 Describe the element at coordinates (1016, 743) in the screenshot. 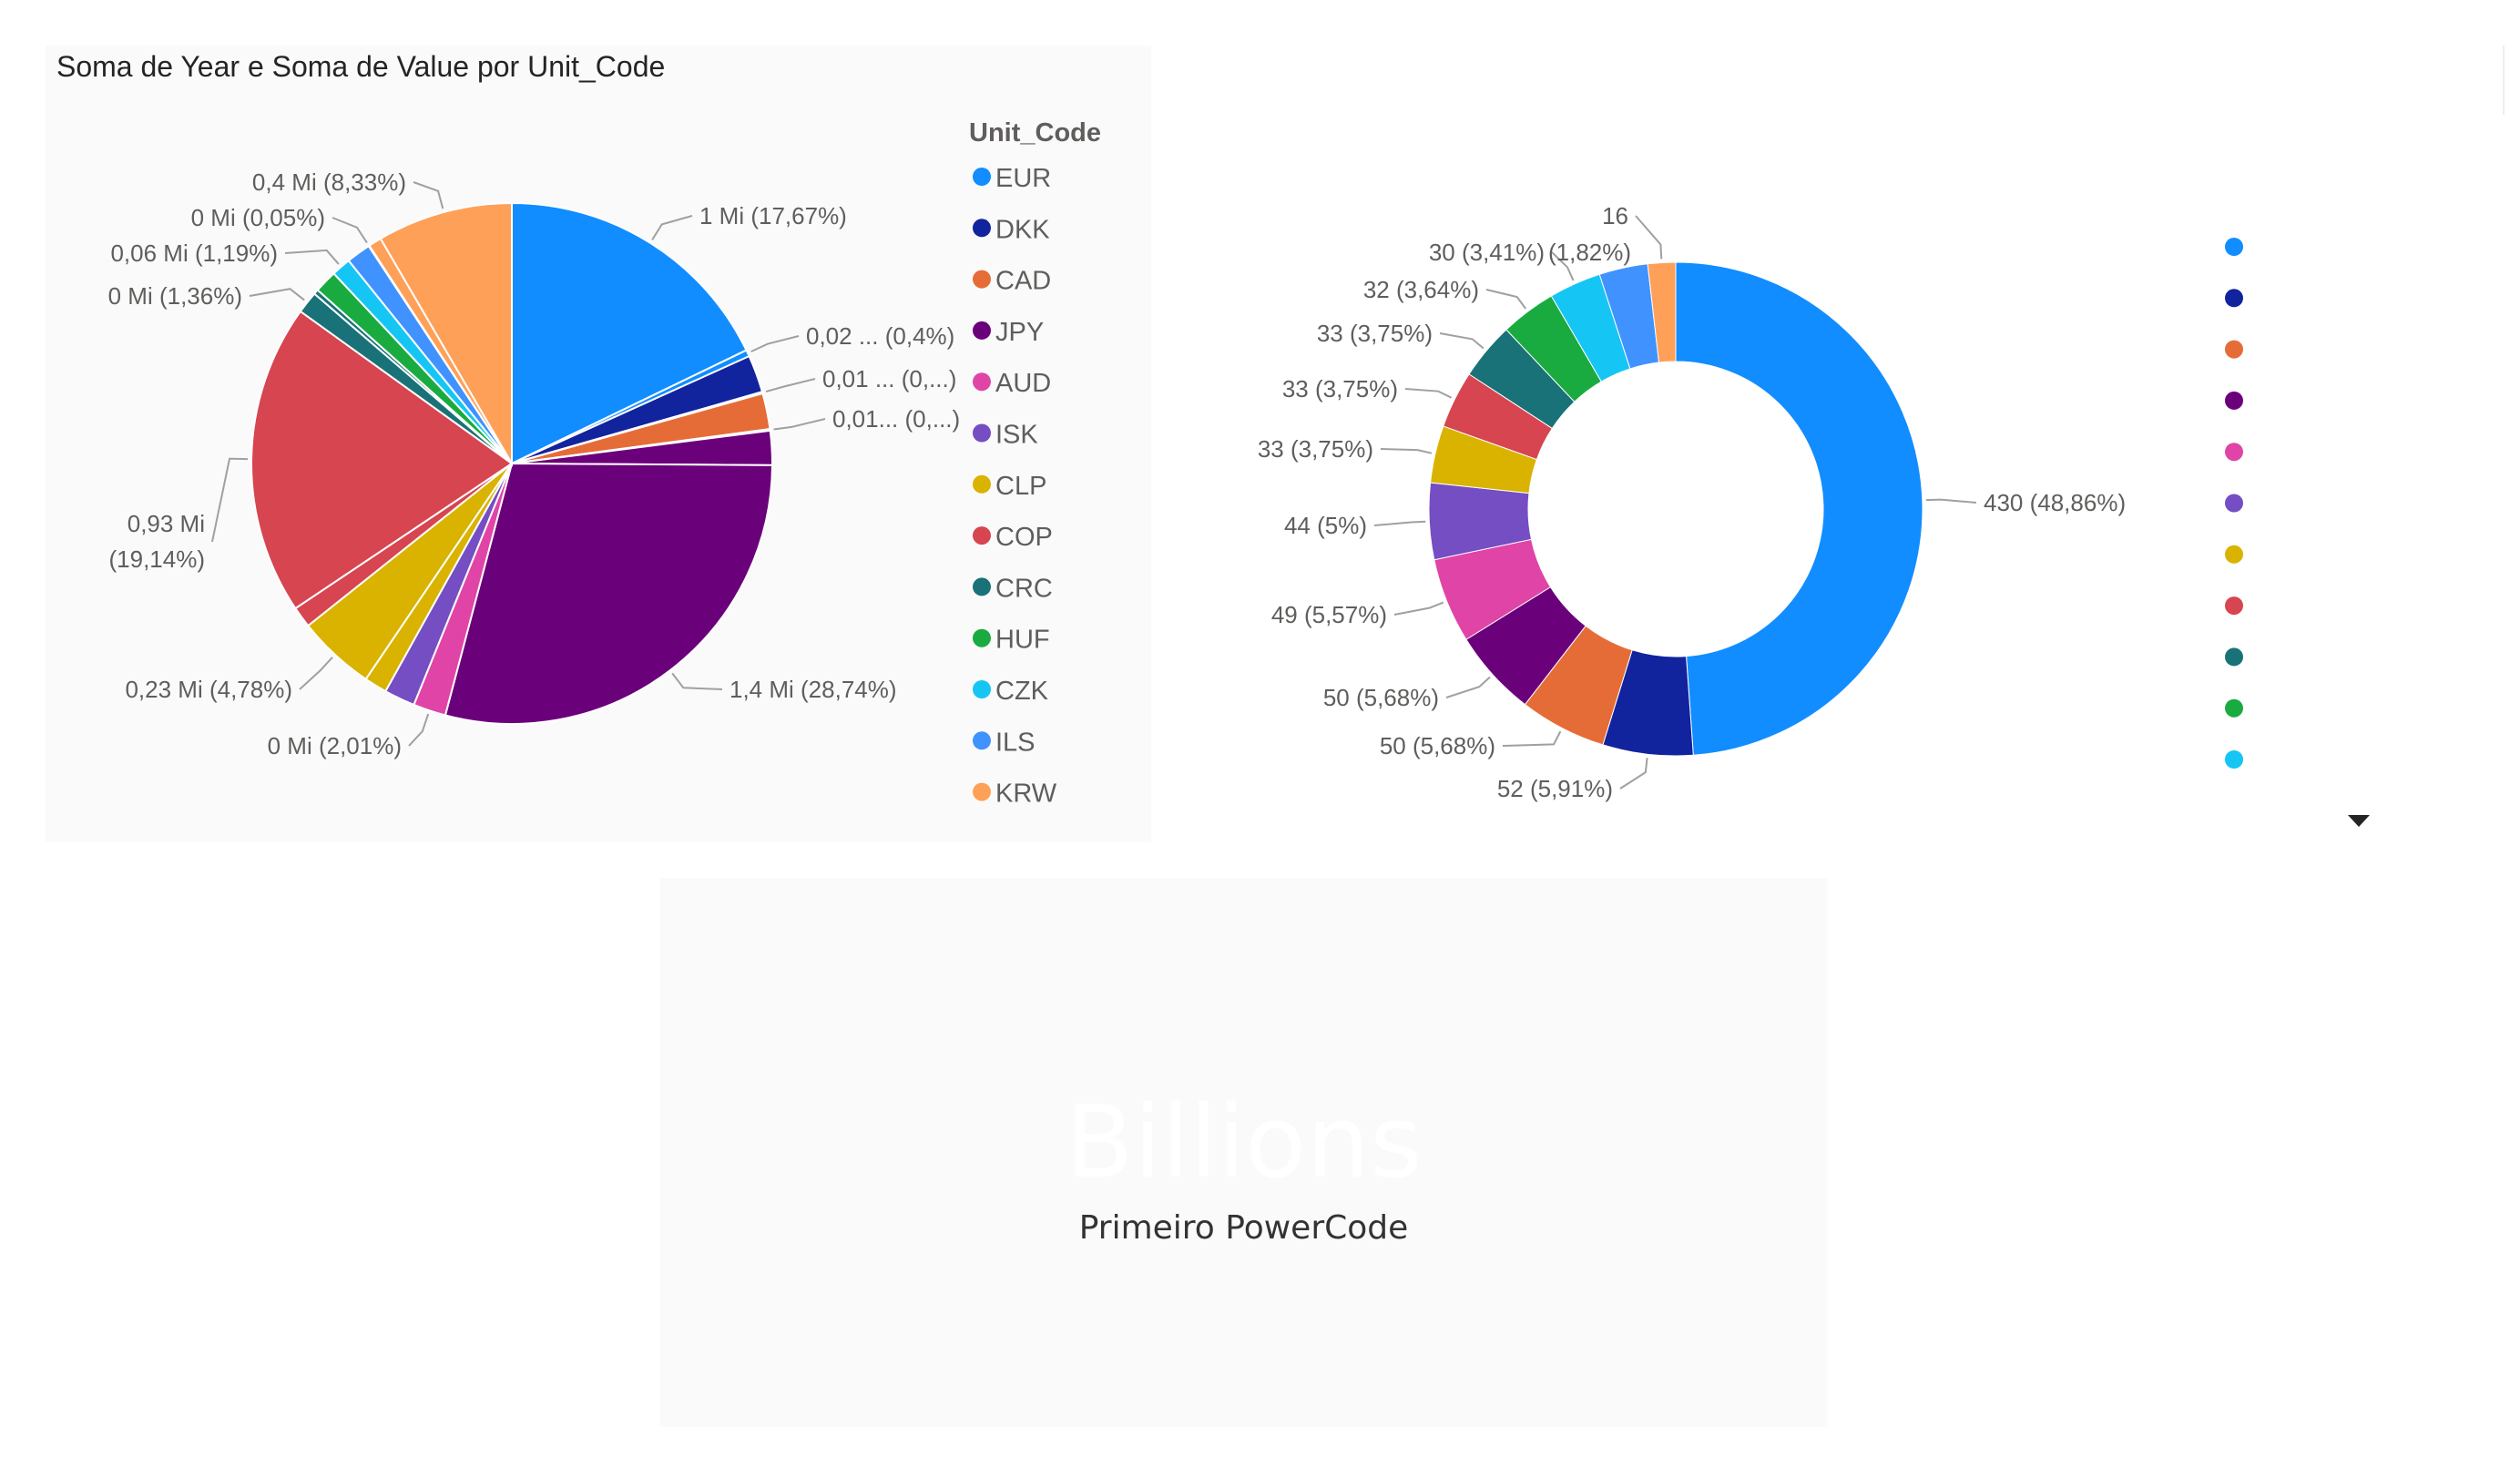

I see `legend-label: ILS` at that location.